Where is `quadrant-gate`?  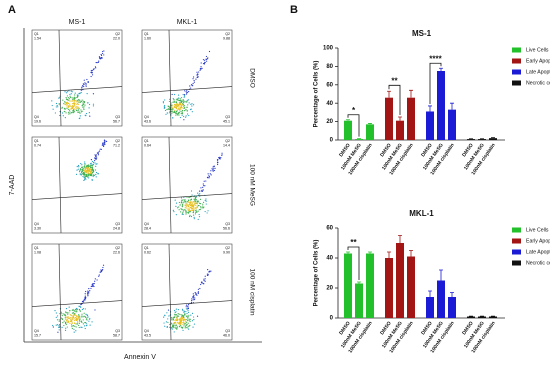
quadrant-gate is located at coordinates (187, 89).